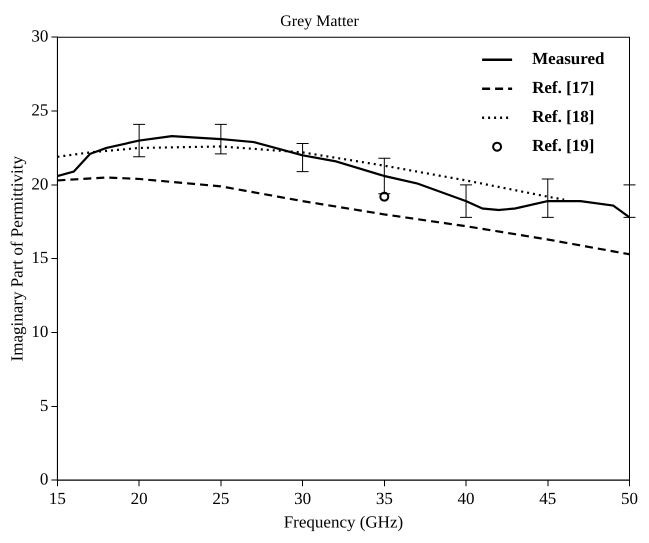  Describe the element at coordinates (344, 522) in the screenshot. I see `x-axis-title: Frequency (GHz)` at that location.